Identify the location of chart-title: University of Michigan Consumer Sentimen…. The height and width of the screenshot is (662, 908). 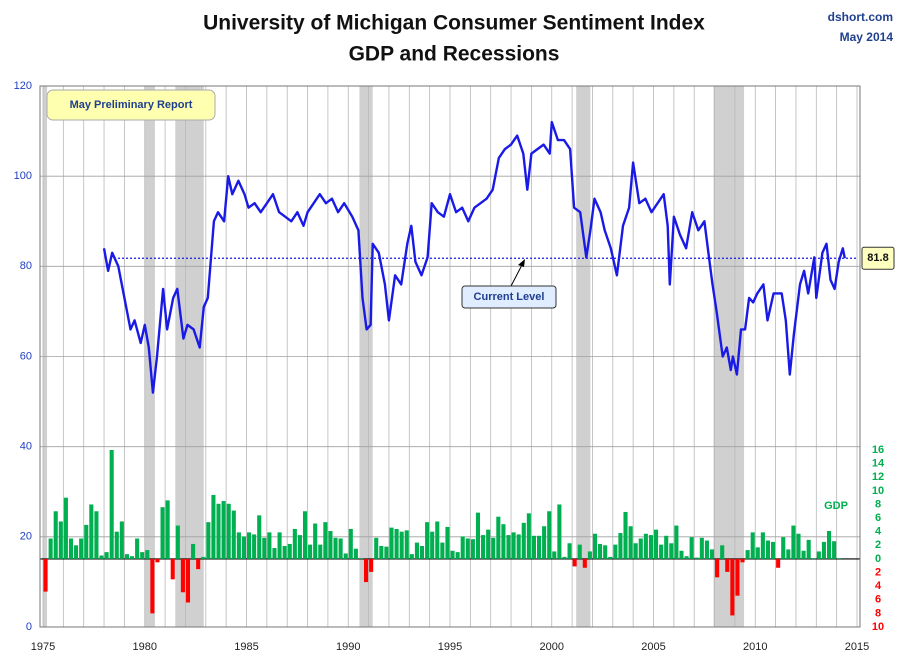
(454, 23).